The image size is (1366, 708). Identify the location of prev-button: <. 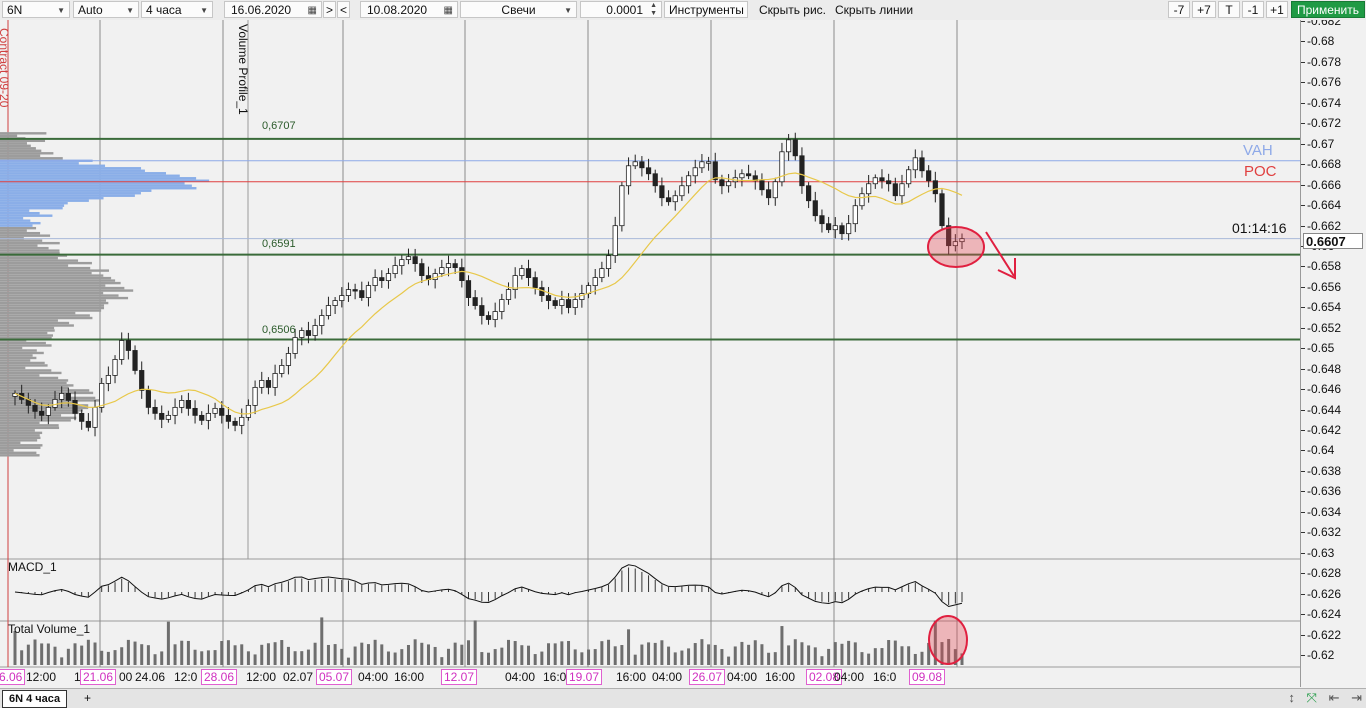
(343, 9).